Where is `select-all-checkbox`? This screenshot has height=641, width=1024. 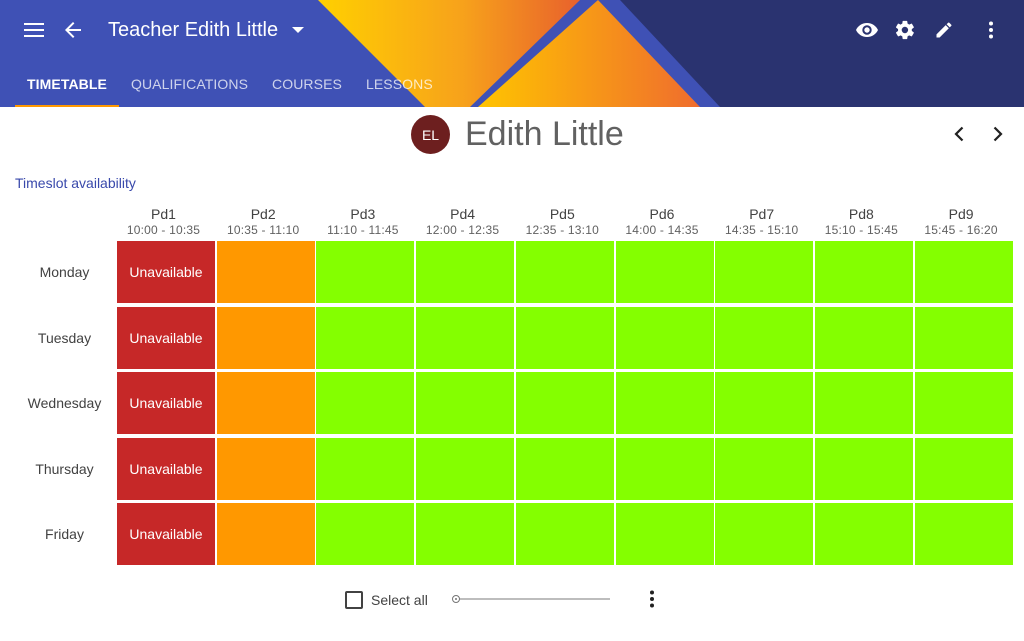
select-all-checkbox is located at coordinates (354, 600).